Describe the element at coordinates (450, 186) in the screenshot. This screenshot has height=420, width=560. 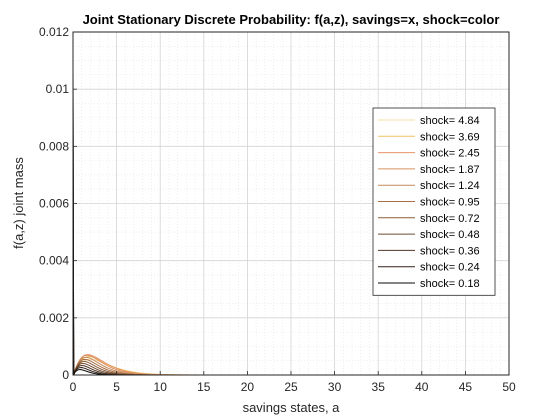
I see `legend-entry: shock= 1.24` at that location.